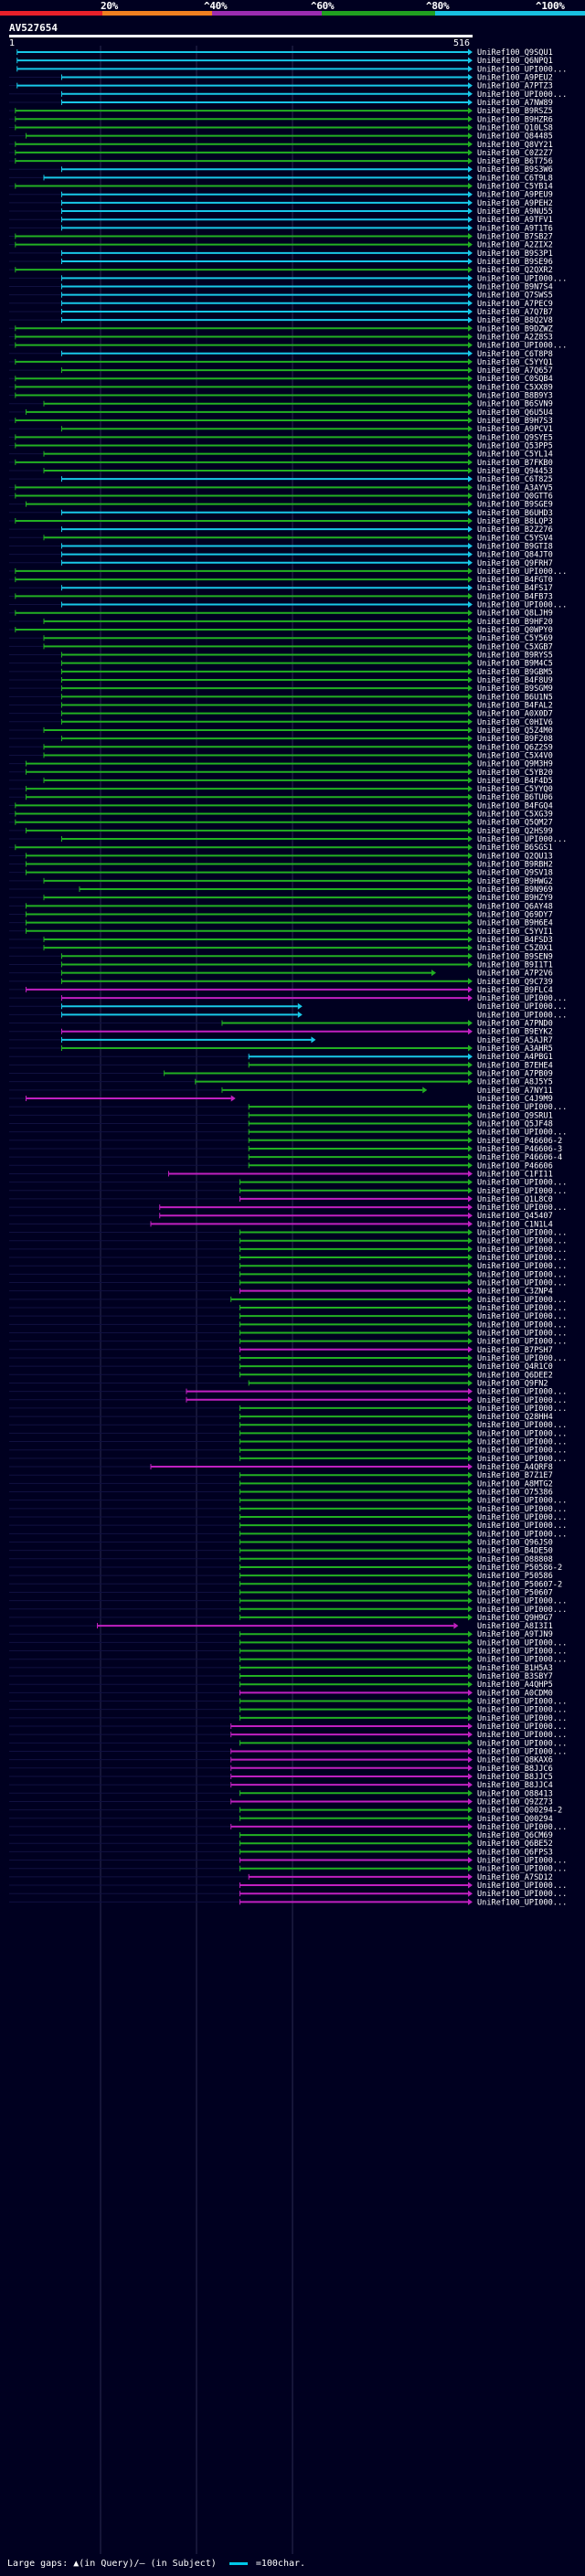 This screenshot has width=585, height=2576. Describe the element at coordinates (515, 1224) in the screenshot. I see `hit-label: UniRef100_C1N1L4` at that location.